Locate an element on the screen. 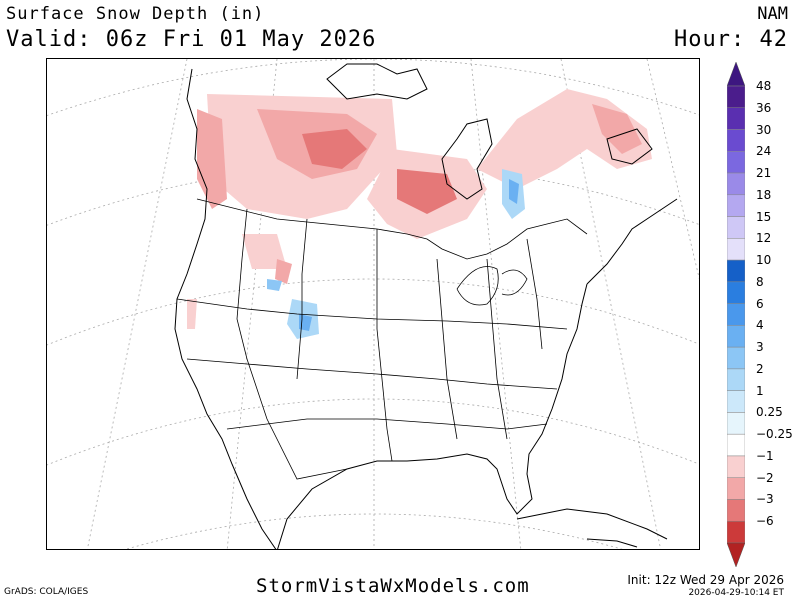  legend-label: 1 is located at coordinates (760, 390).